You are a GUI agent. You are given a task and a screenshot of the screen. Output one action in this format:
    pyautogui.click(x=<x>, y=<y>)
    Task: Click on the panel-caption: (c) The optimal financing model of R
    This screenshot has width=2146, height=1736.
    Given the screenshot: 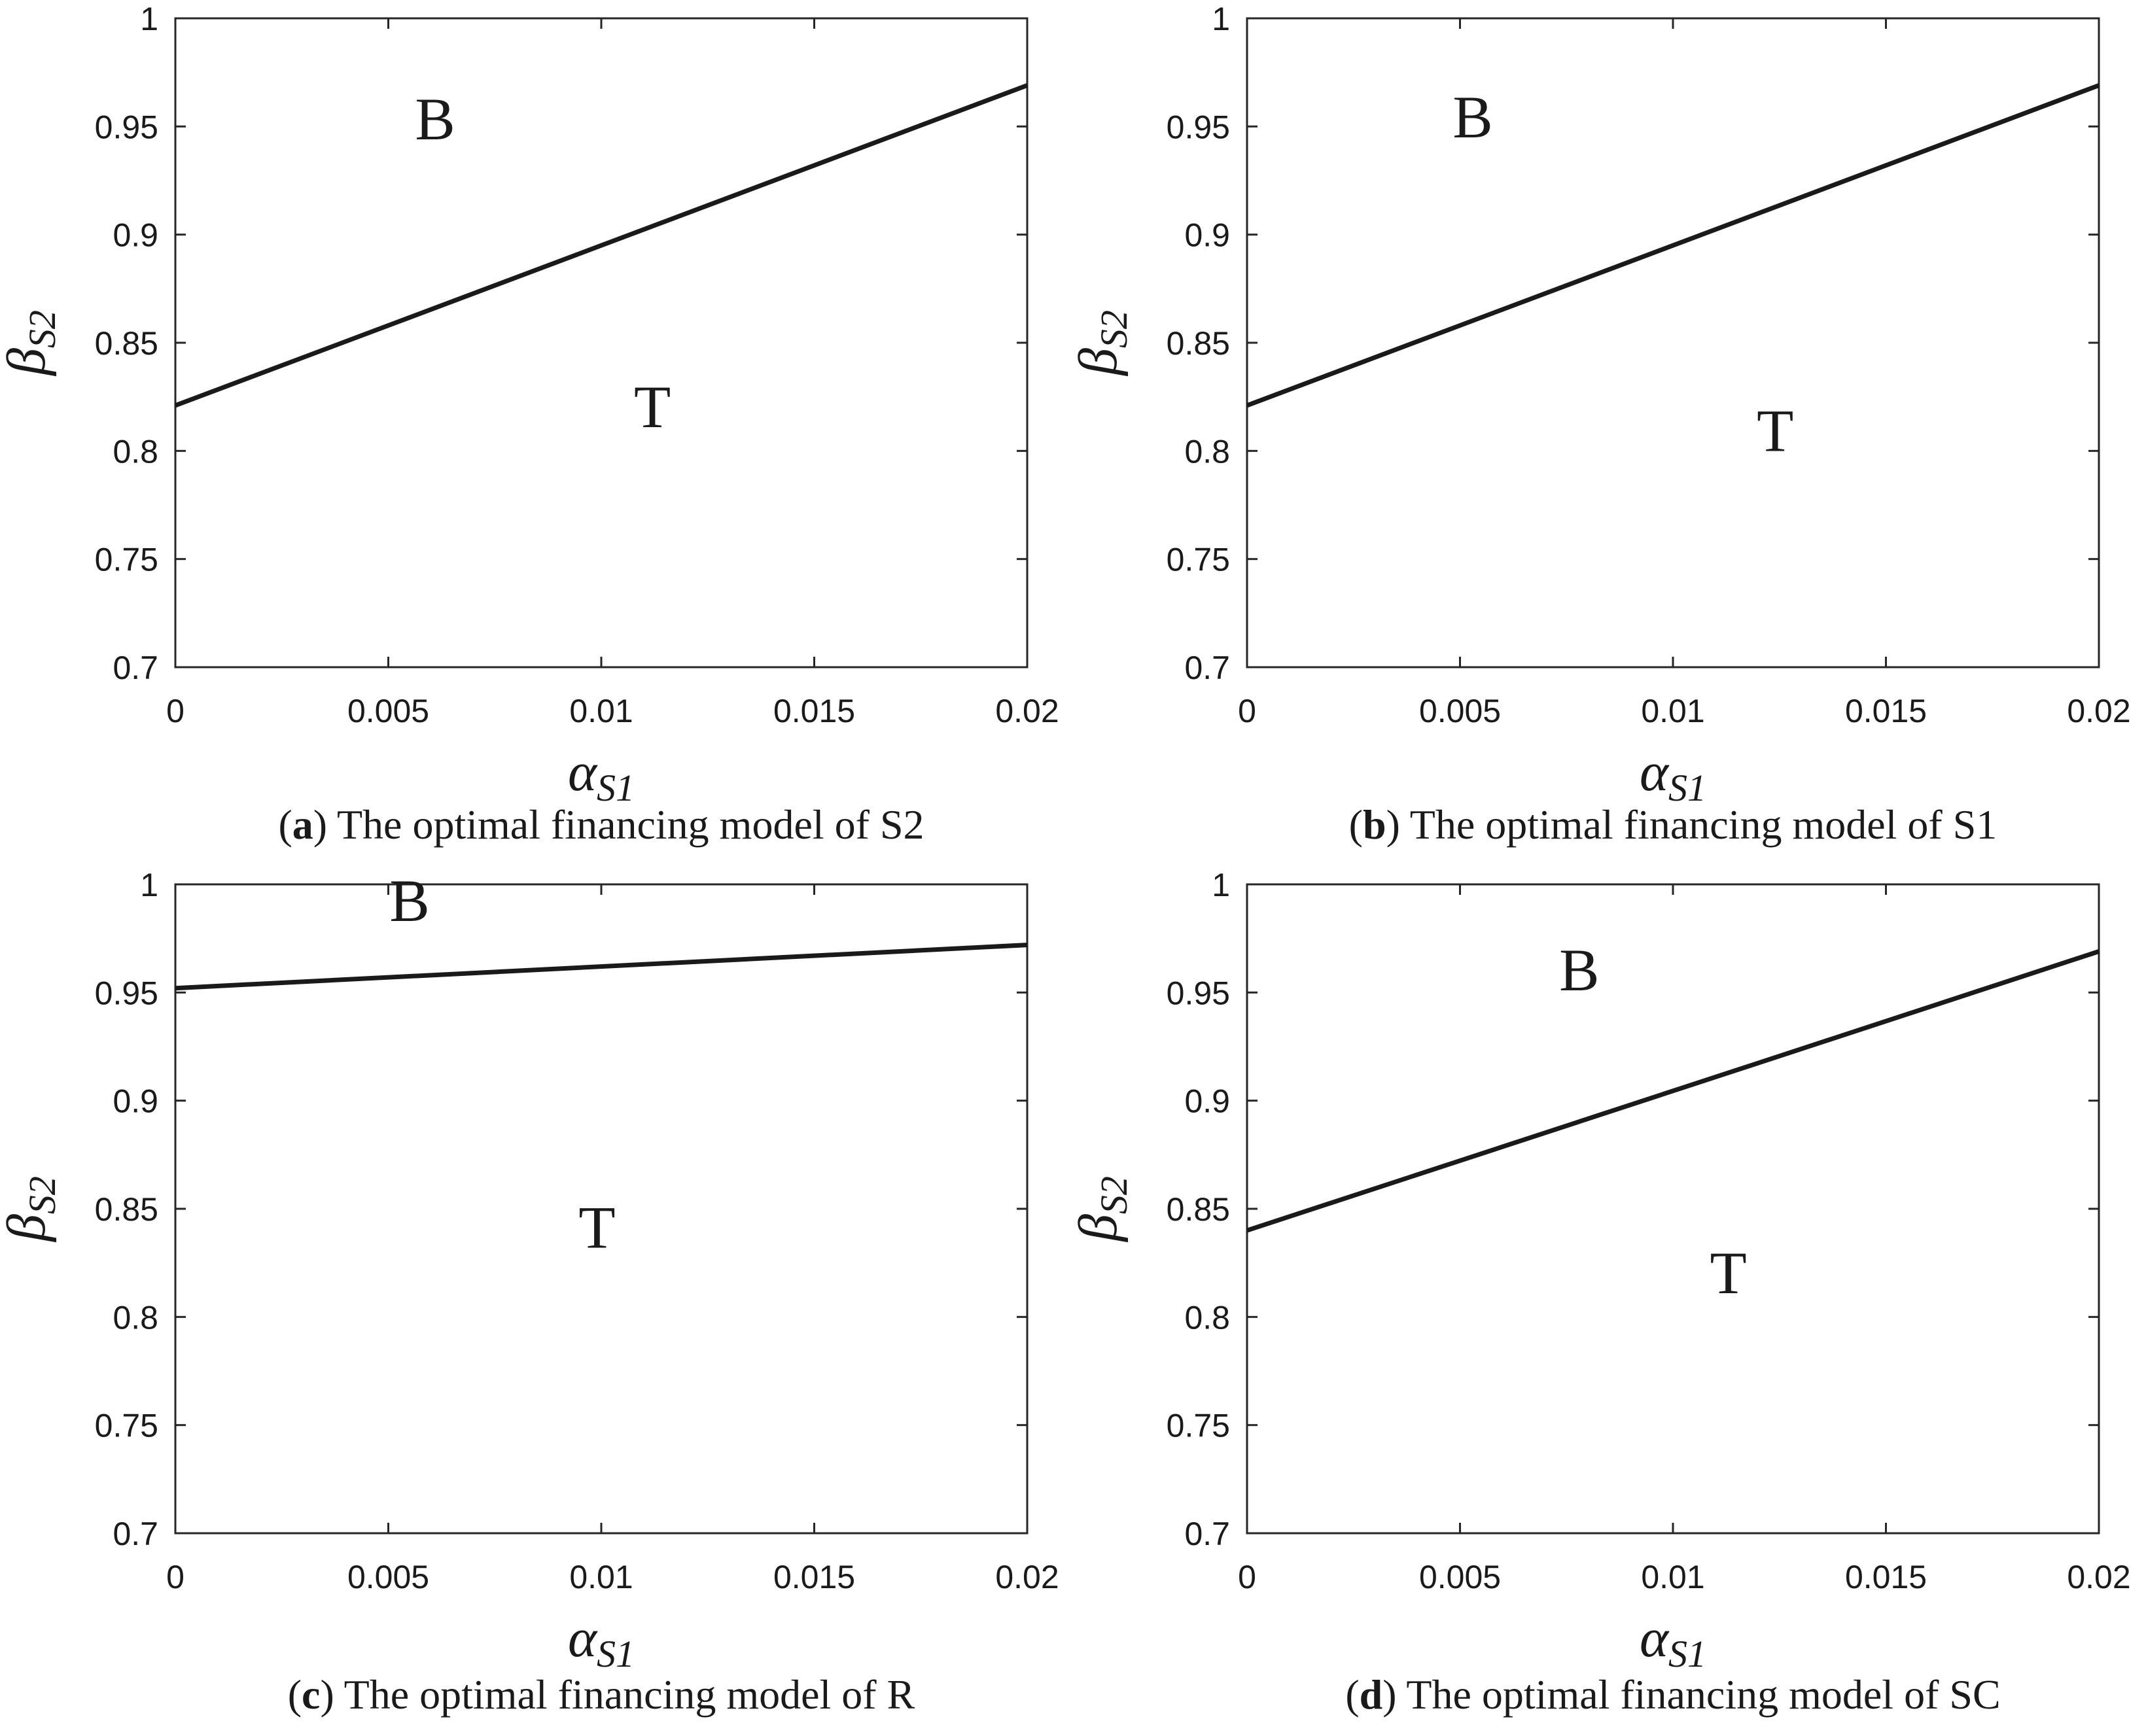 What is the action you would take?
    pyautogui.click(x=601, y=1694)
    